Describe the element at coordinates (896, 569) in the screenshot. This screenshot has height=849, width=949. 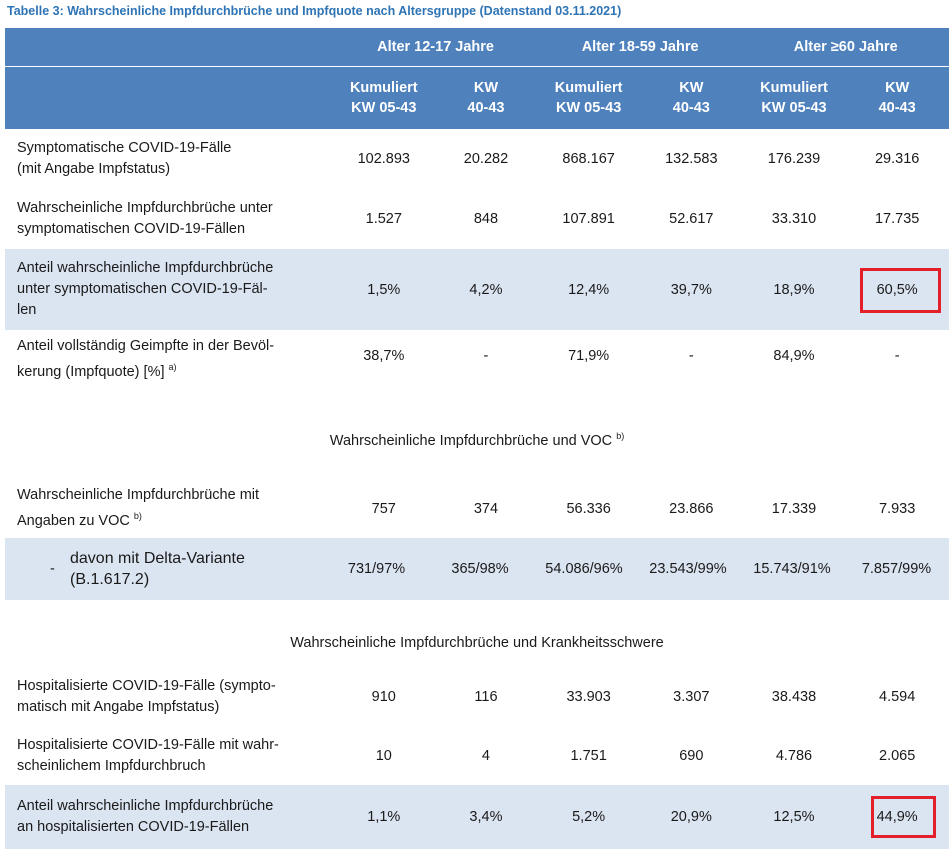
I see `table-cell: 7.857/99%` at that location.